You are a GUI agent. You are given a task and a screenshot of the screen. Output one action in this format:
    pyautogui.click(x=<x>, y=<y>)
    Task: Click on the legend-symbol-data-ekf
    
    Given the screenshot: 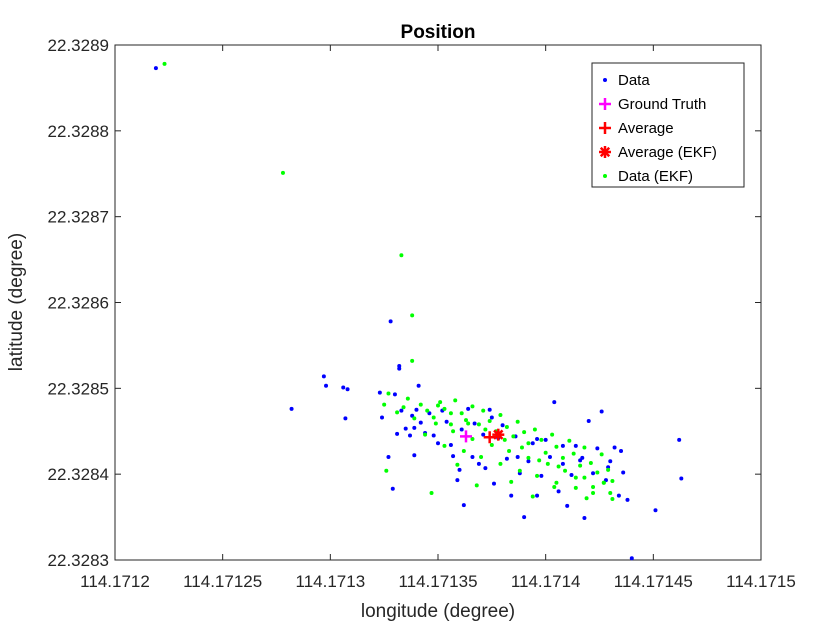 What is the action you would take?
    pyautogui.click(x=605, y=176)
    